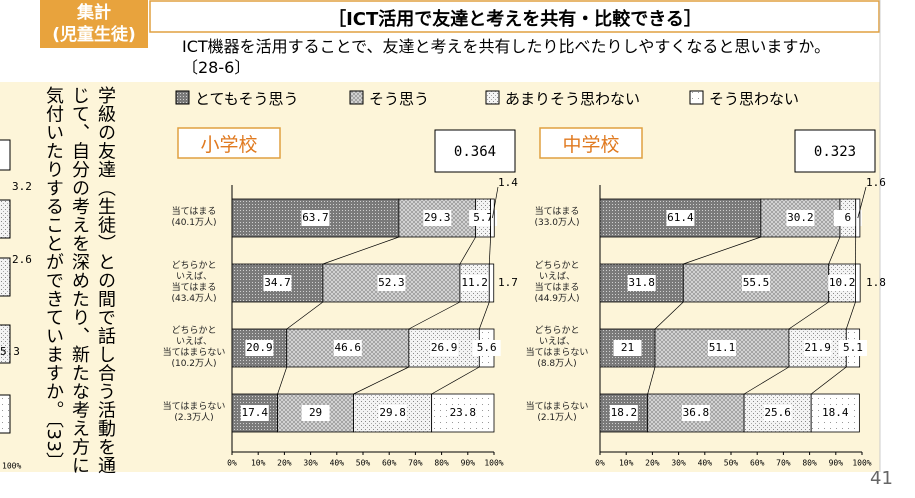 This screenshot has width=915, height=498. Describe the element at coordinates (876, 182) in the screenshot. I see `value-label: 1.6` at that location.